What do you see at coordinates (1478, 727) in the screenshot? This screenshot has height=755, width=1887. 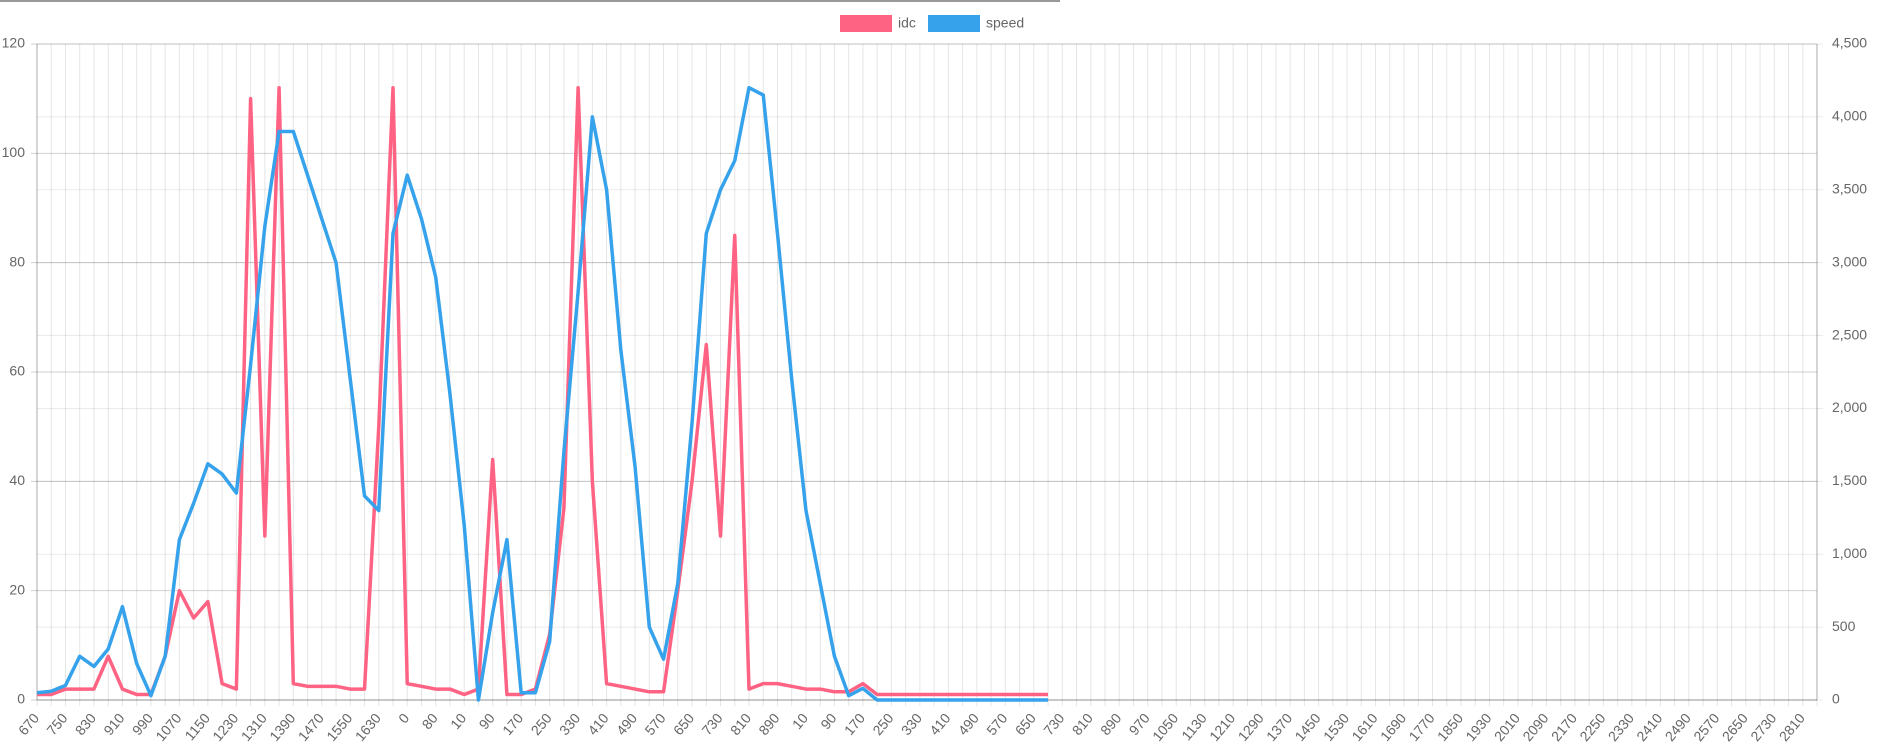 I see `x-tick-label: 1930` at bounding box center [1478, 727].